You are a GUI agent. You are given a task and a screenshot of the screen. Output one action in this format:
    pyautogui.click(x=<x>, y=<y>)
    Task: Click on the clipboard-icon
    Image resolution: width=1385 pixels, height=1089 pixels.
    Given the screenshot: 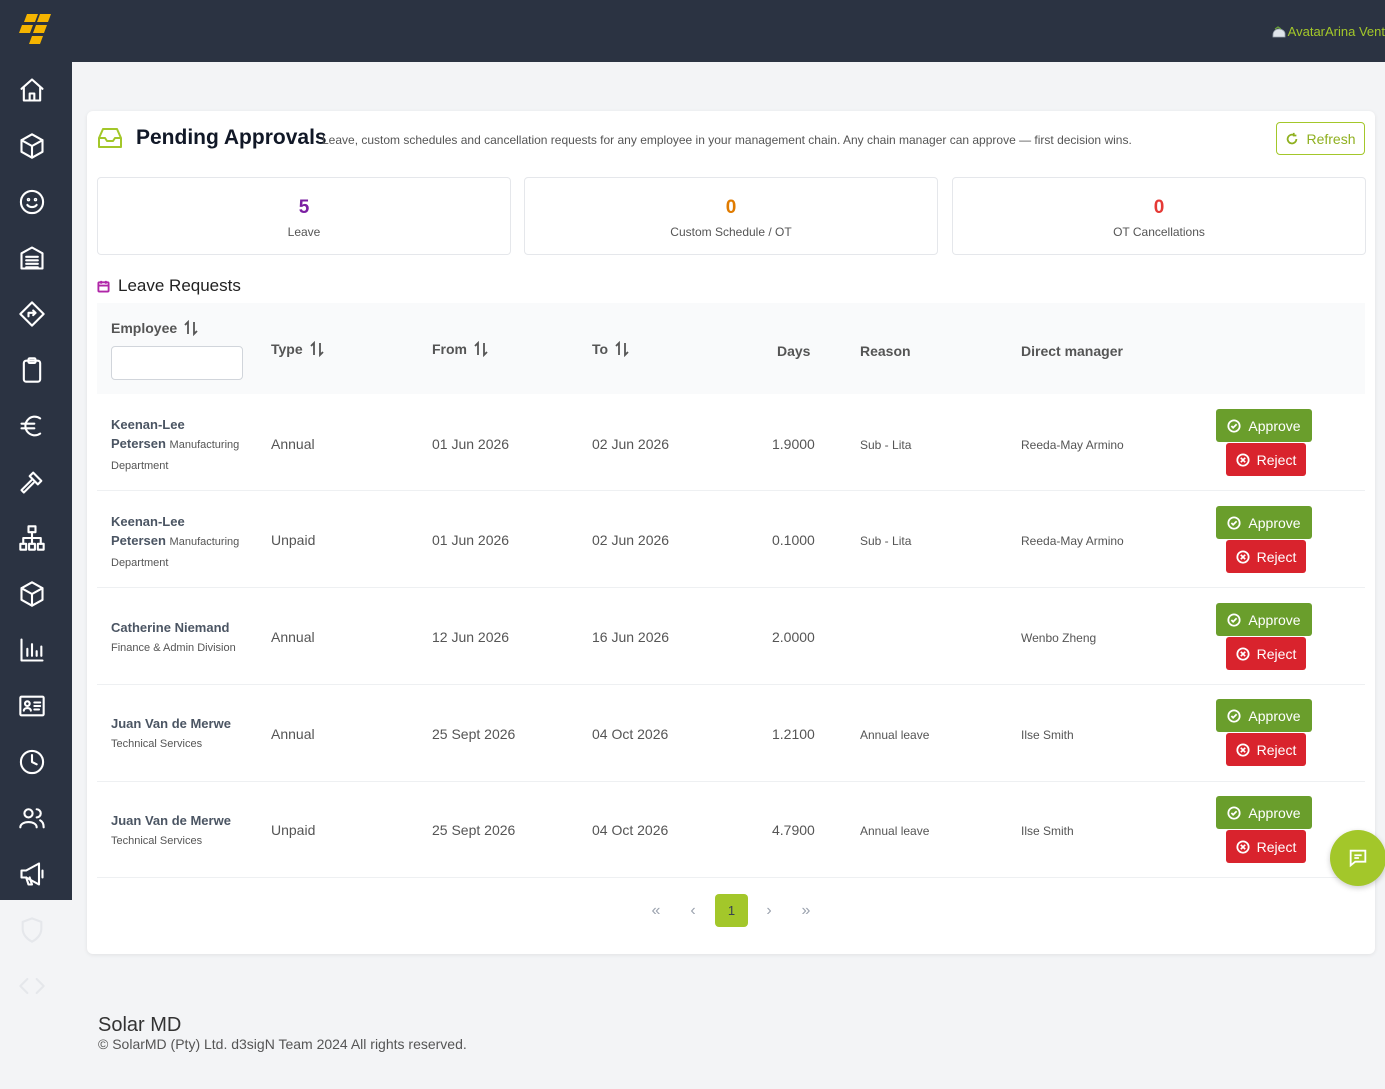 What is the action you would take?
    pyautogui.click(x=32, y=370)
    